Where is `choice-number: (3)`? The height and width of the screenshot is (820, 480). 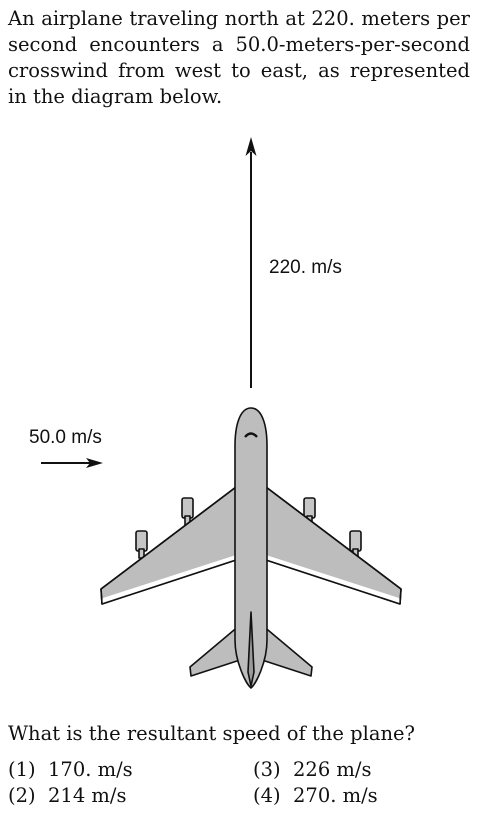 choice-number: (3) is located at coordinates (267, 769).